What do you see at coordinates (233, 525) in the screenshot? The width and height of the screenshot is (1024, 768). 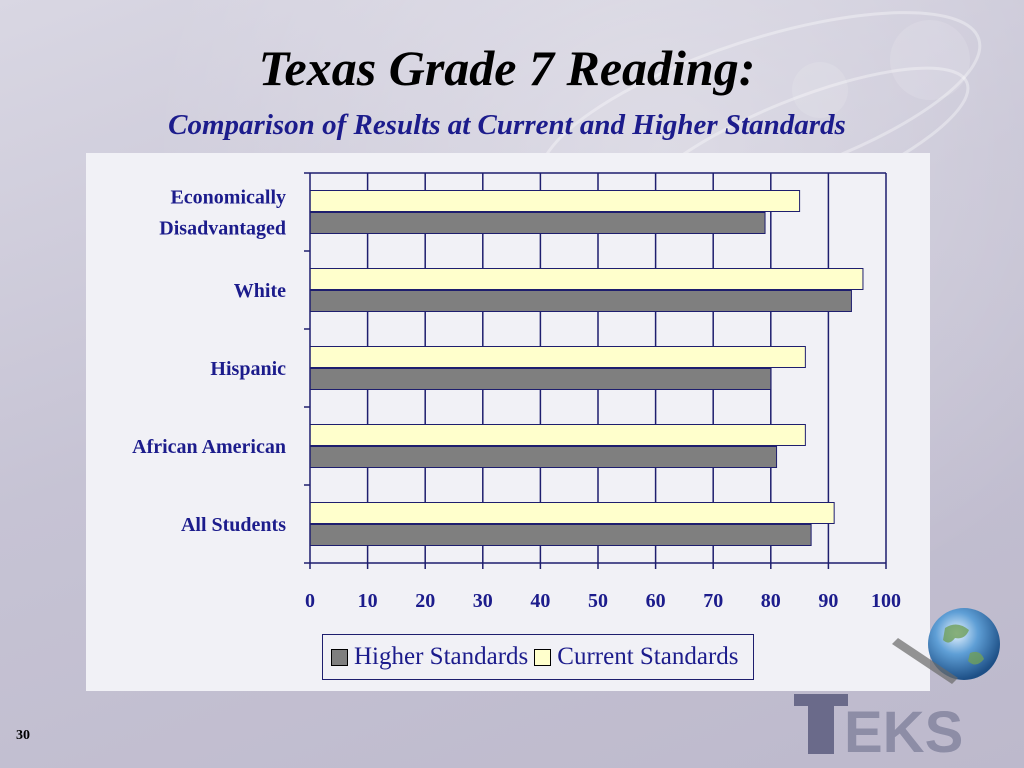 I see `category-label-4-0: All Students` at bounding box center [233, 525].